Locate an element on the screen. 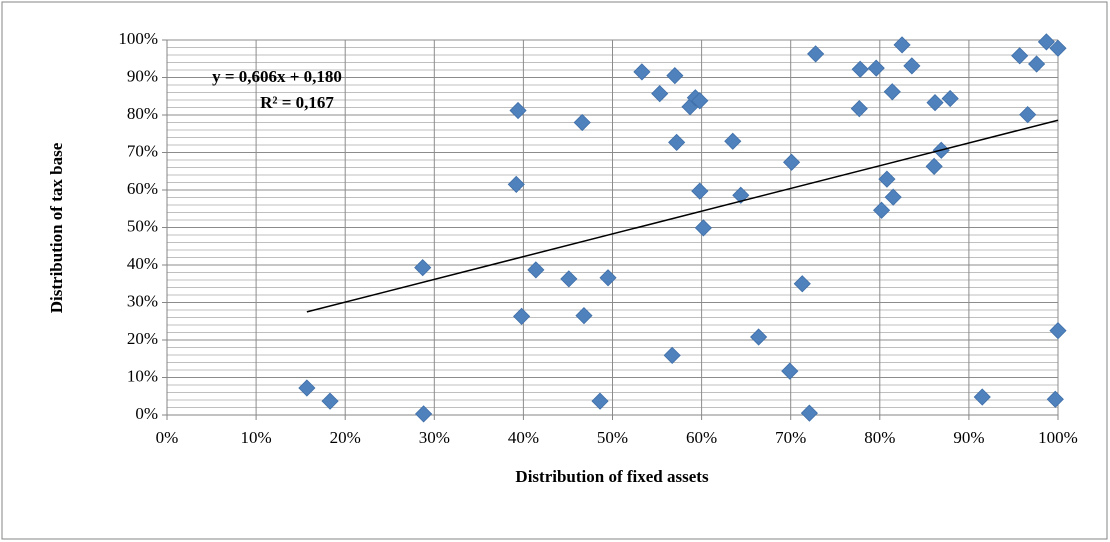 Image resolution: width=1110 pixels, height=542 pixels. x-tick-label: 60% is located at coordinates (701, 437).